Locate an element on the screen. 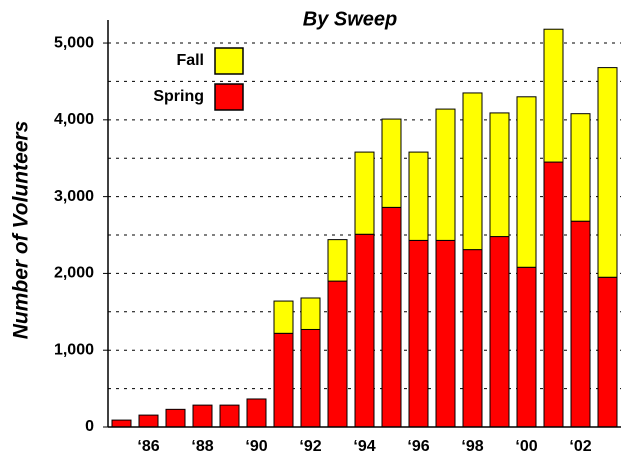 This screenshot has height=457, width=622. chart-title: By Sweep is located at coordinates (350, 19).